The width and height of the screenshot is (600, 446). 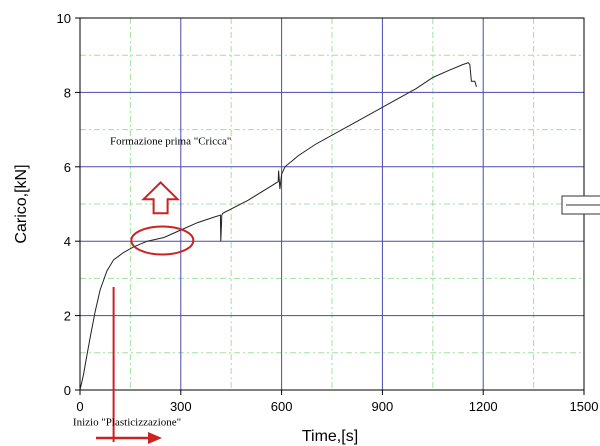 I want to click on x-tick-label: 0, so click(x=79, y=406).